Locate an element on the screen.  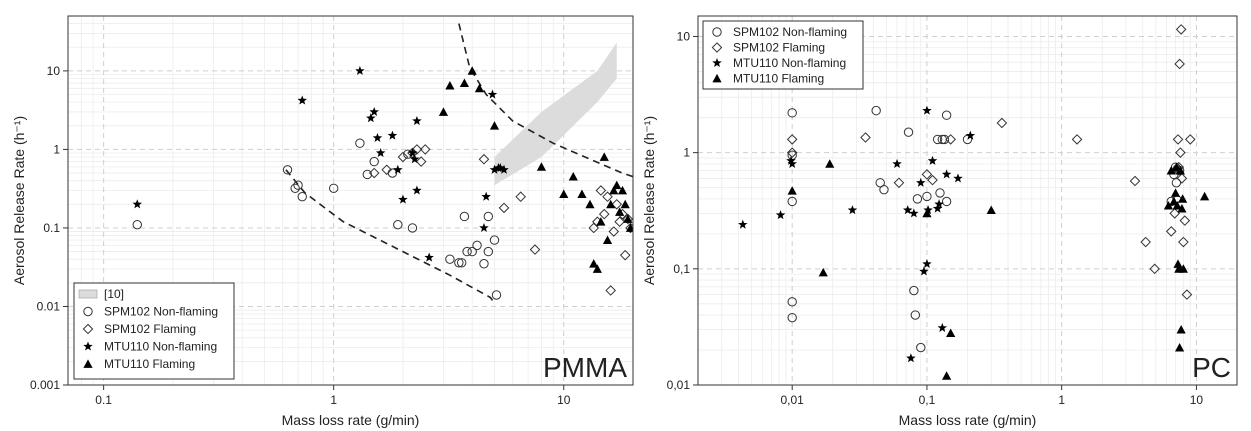
panel-1-legend-label: SPM102 Flaming is located at coordinates (150, 329).